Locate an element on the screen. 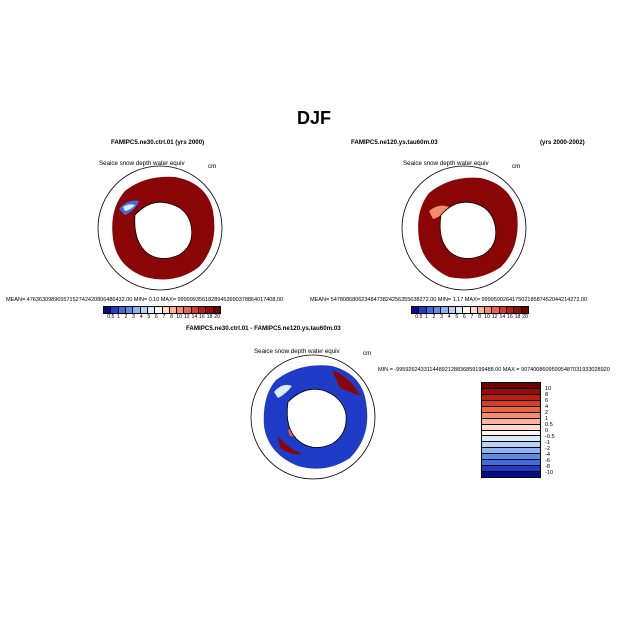  panel-c-map-frame is located at coordinates (313, 417).